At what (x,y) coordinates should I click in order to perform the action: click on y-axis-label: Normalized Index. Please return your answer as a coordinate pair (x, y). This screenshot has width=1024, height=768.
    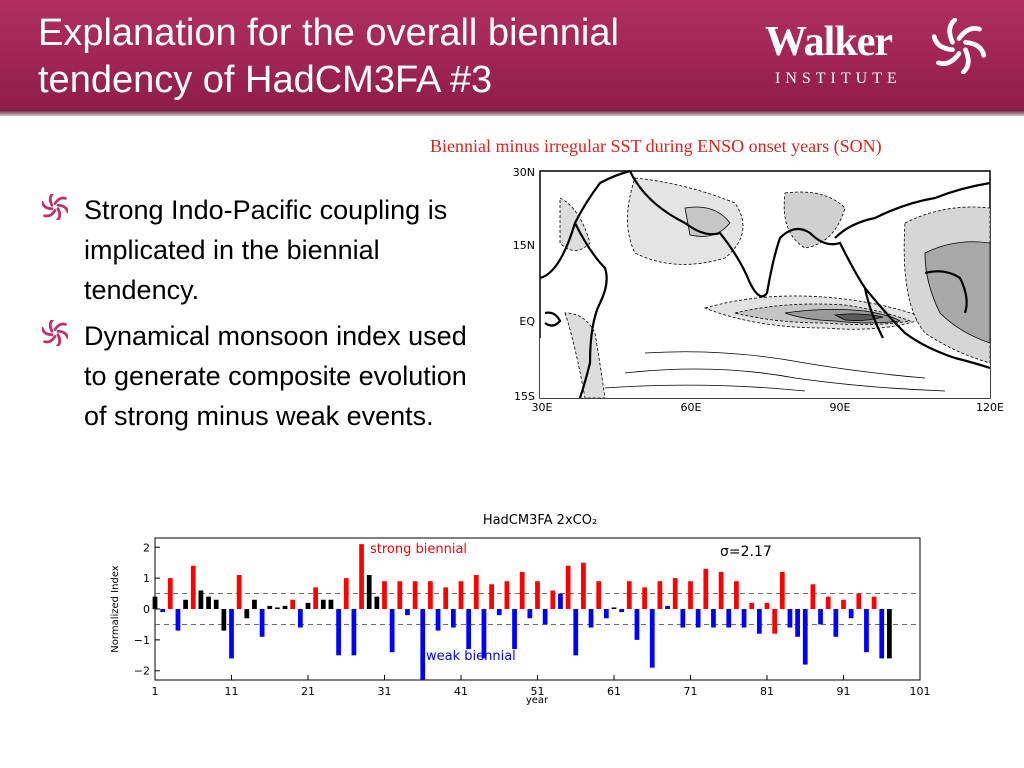
    Looking at the image, I should click on (115, 608).